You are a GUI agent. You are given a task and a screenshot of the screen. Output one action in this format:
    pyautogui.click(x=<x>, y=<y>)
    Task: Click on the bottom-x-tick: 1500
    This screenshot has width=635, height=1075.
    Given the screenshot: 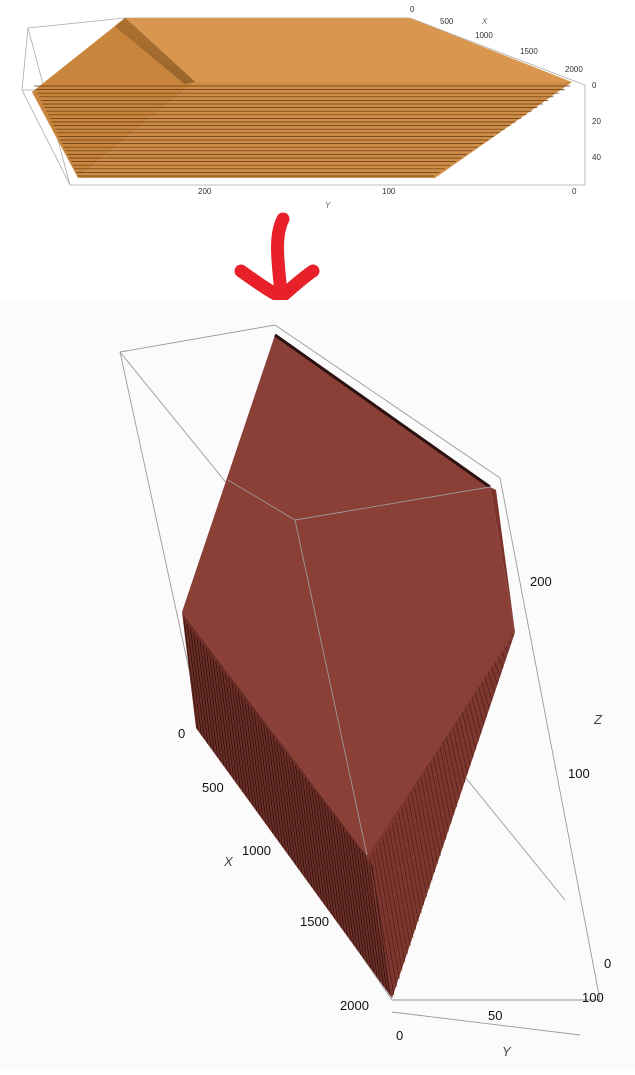 What is the action you would take?
    pyautogui.click(x=314, y=921)
    